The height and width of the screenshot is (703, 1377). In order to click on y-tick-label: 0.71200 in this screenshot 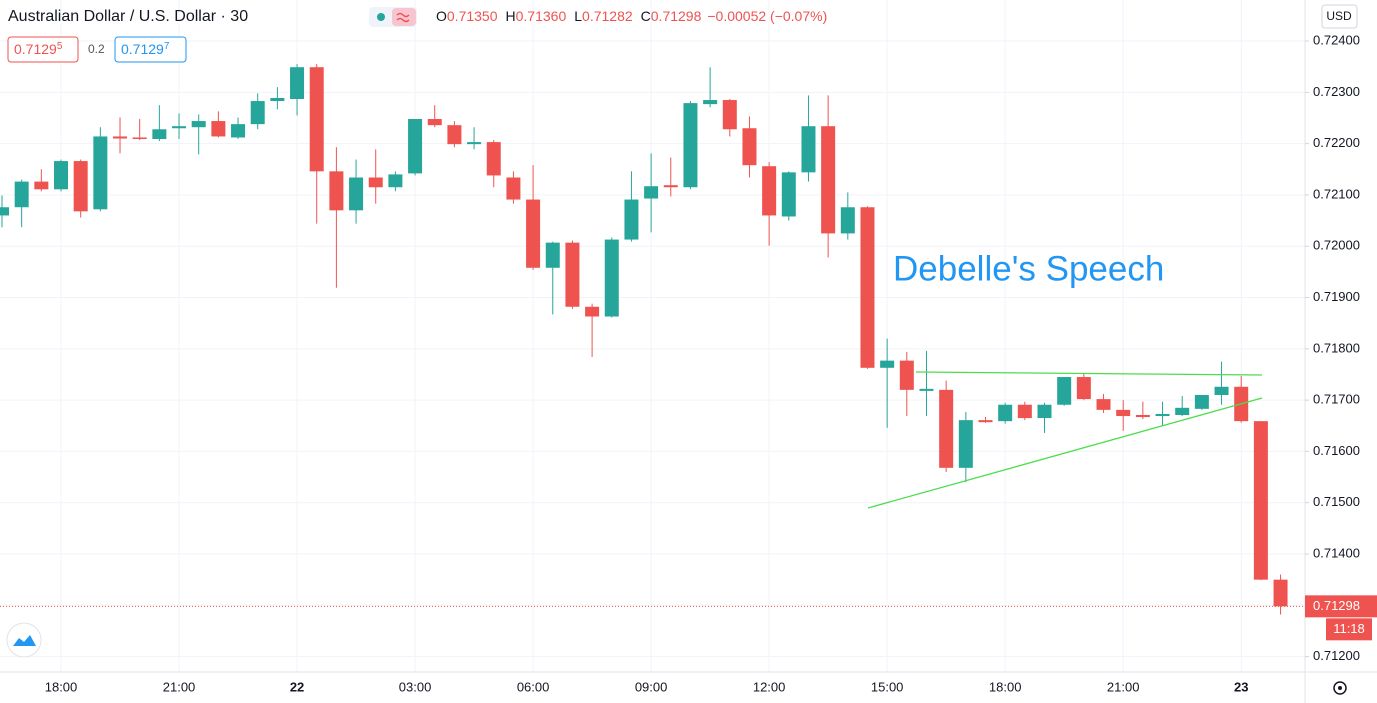, I will do `click(1336, 655)`.